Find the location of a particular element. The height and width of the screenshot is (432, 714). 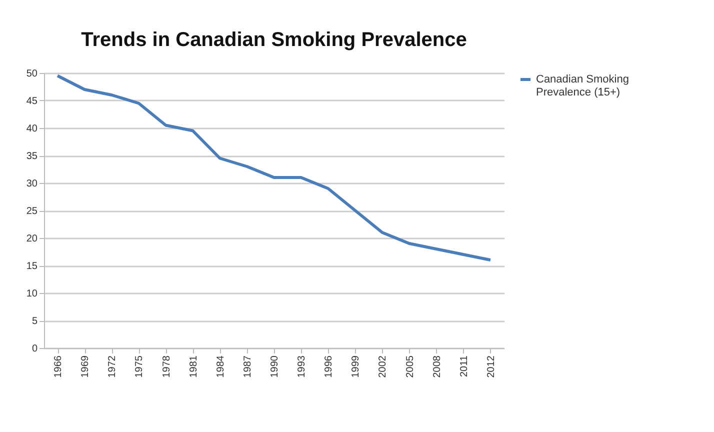

x-tick-label: 1996 is located at coordinates (329, 366).